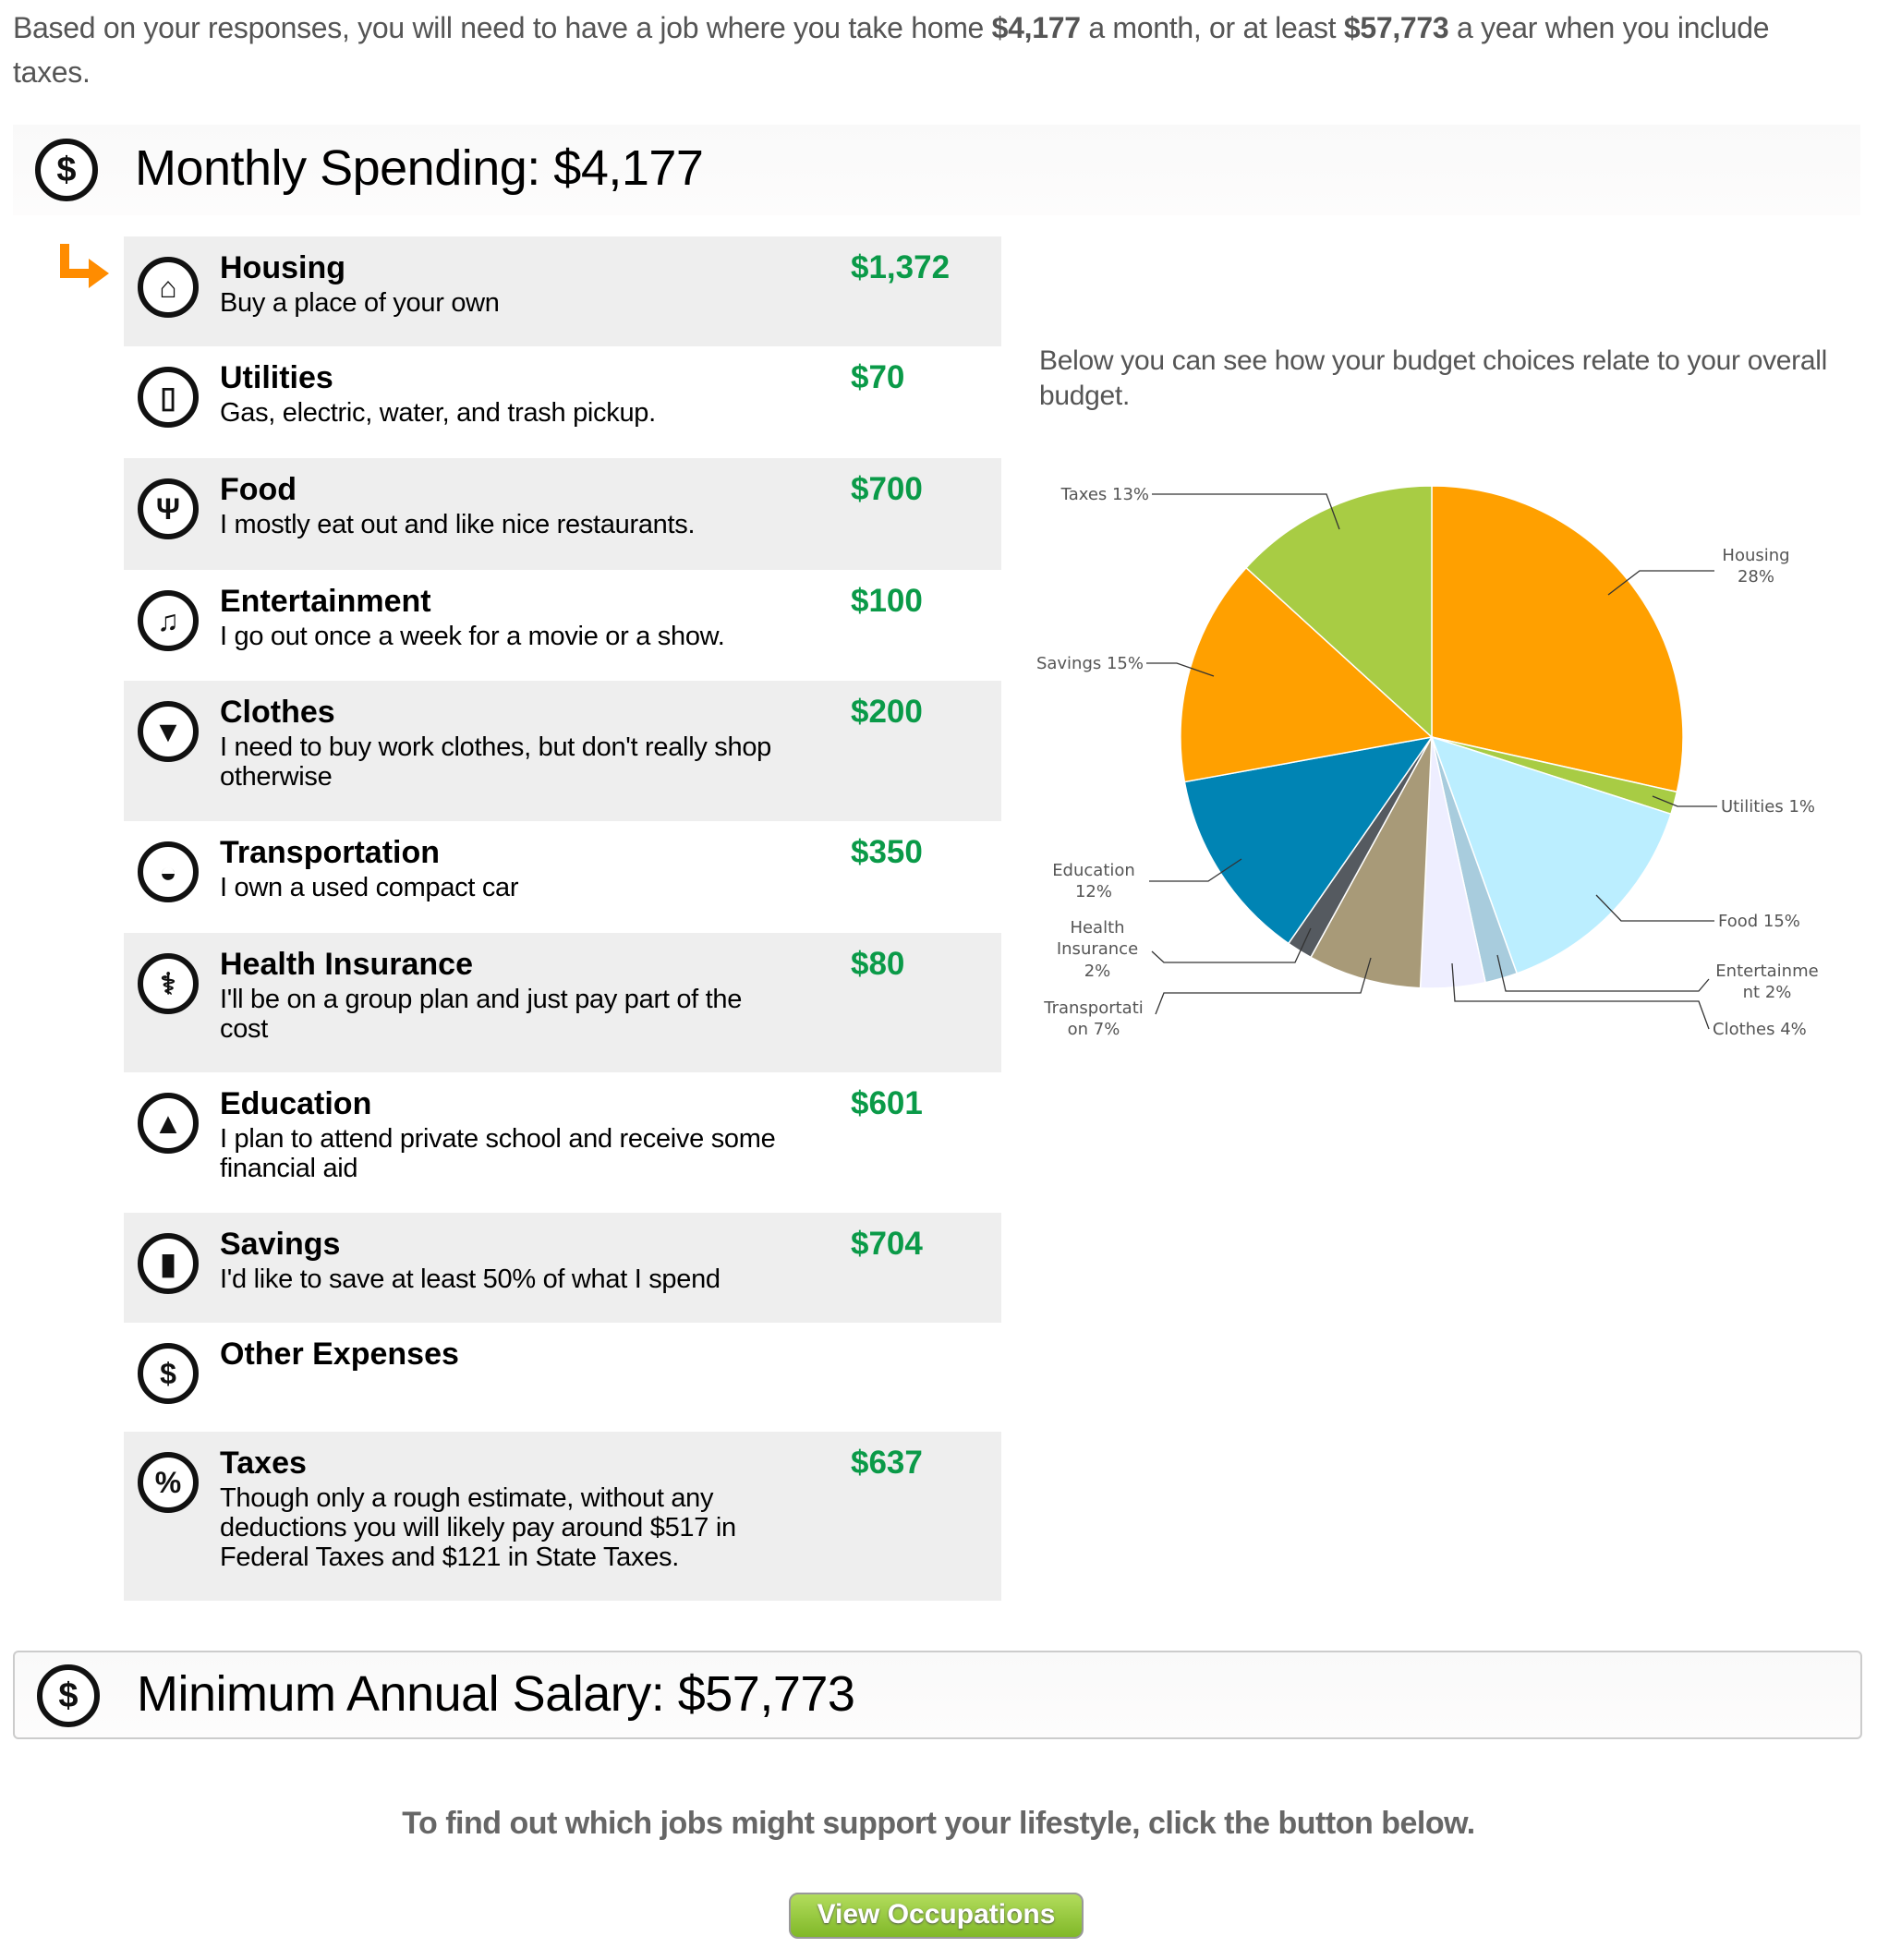 The height and width of the screenshot is (1960, 1877). What do you see at coordinates (283, 267) in the screenshot?
I see `row-title: Housing` at bounding box center [283, 267].